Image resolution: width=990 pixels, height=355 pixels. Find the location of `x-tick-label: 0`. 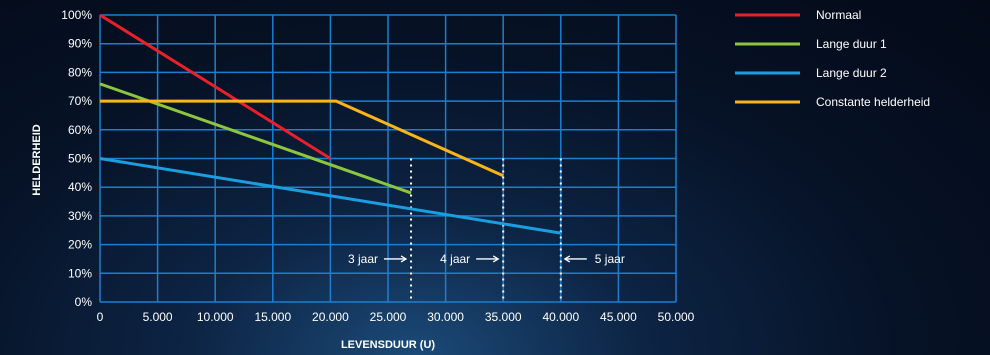

x-tick-label: 0 is located at coordinates (100, 317).